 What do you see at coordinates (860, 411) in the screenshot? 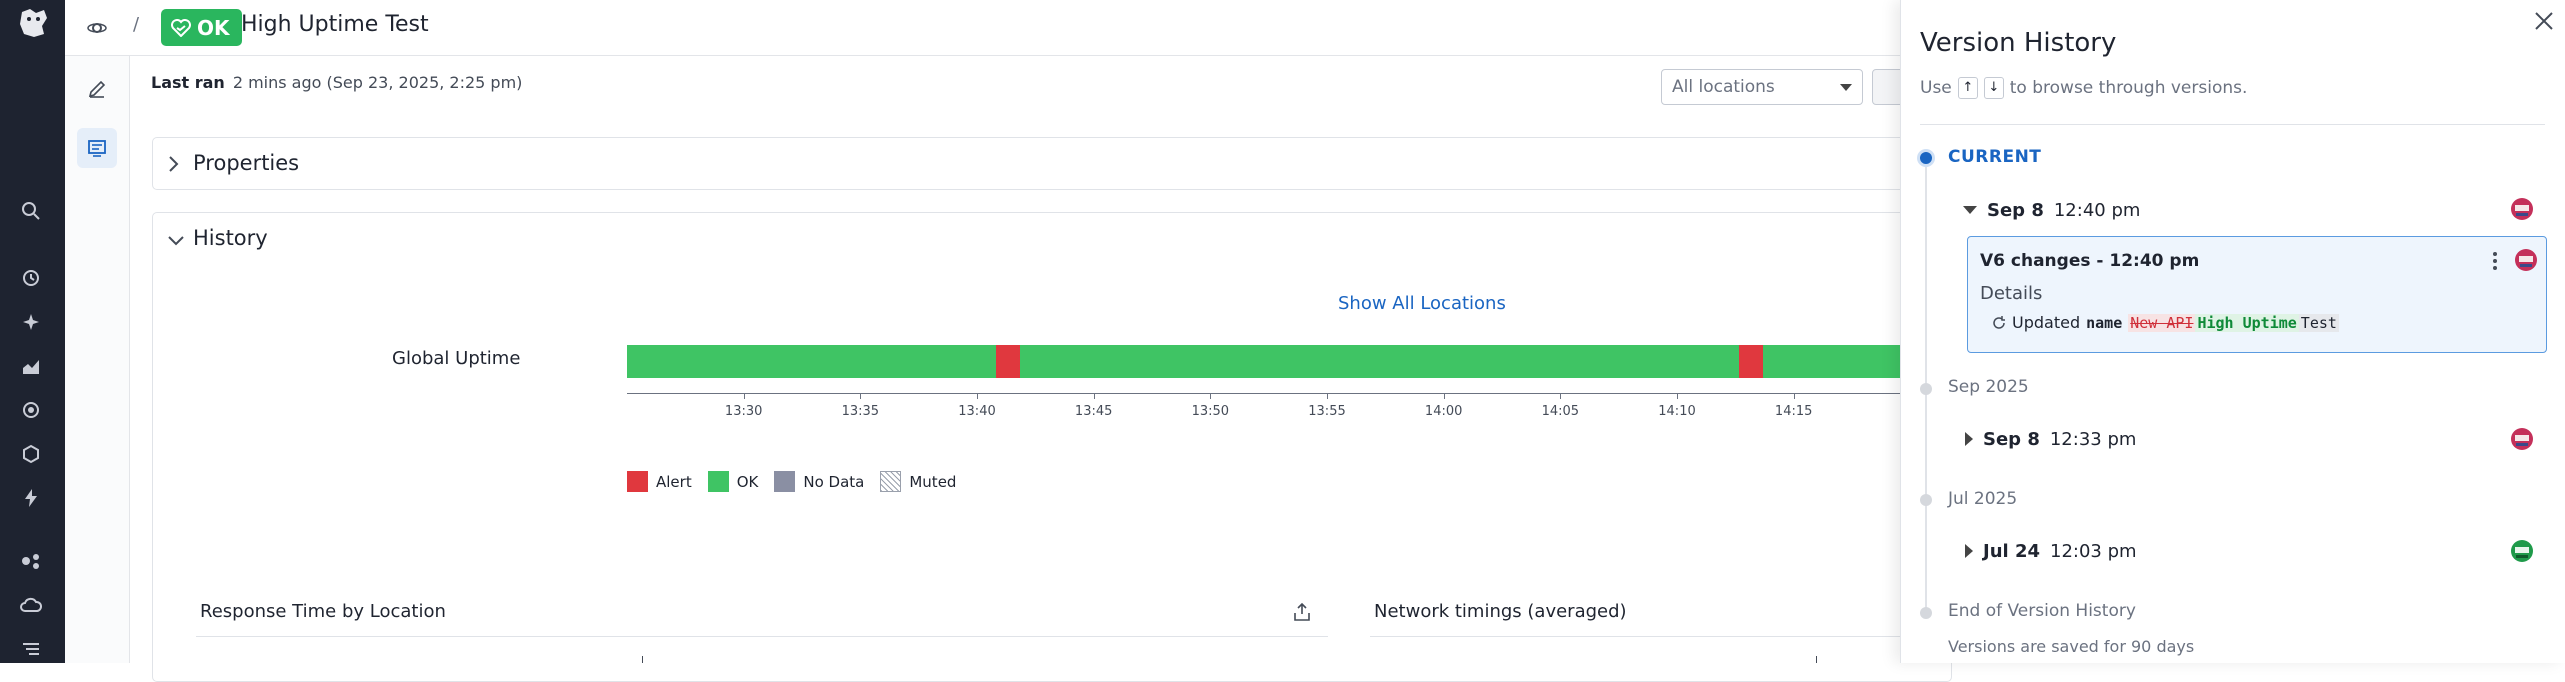
I see `axis-tick-label: 13:35` at bounding box center [860, 411].